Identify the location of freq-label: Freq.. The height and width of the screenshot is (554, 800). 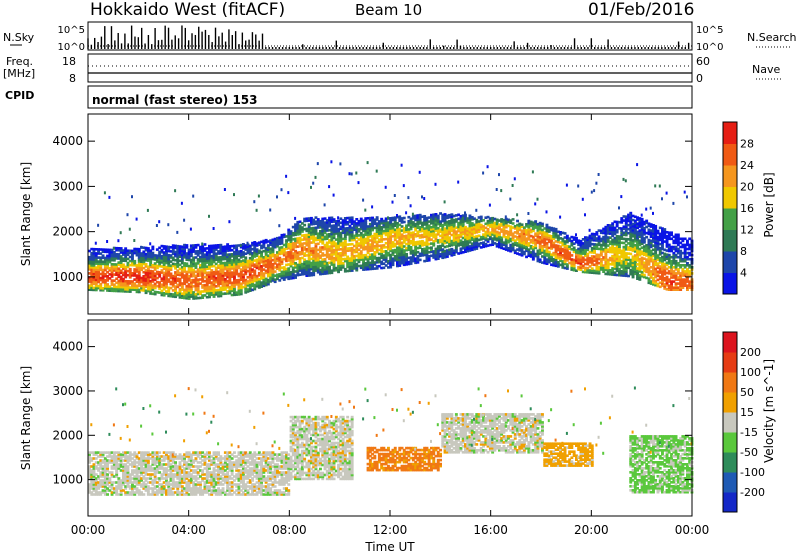
(19, 61).